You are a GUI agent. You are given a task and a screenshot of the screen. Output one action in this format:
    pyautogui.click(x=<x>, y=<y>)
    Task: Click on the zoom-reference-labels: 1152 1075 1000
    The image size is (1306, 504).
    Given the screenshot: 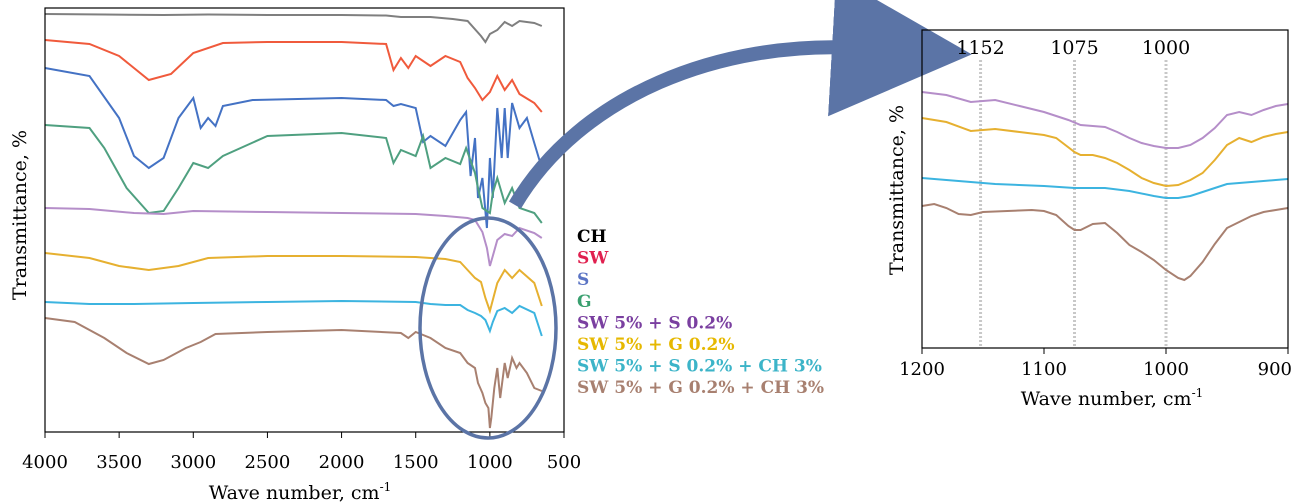 What is the action you would take?
    pyautogui.click(x=1073, y=48)
    